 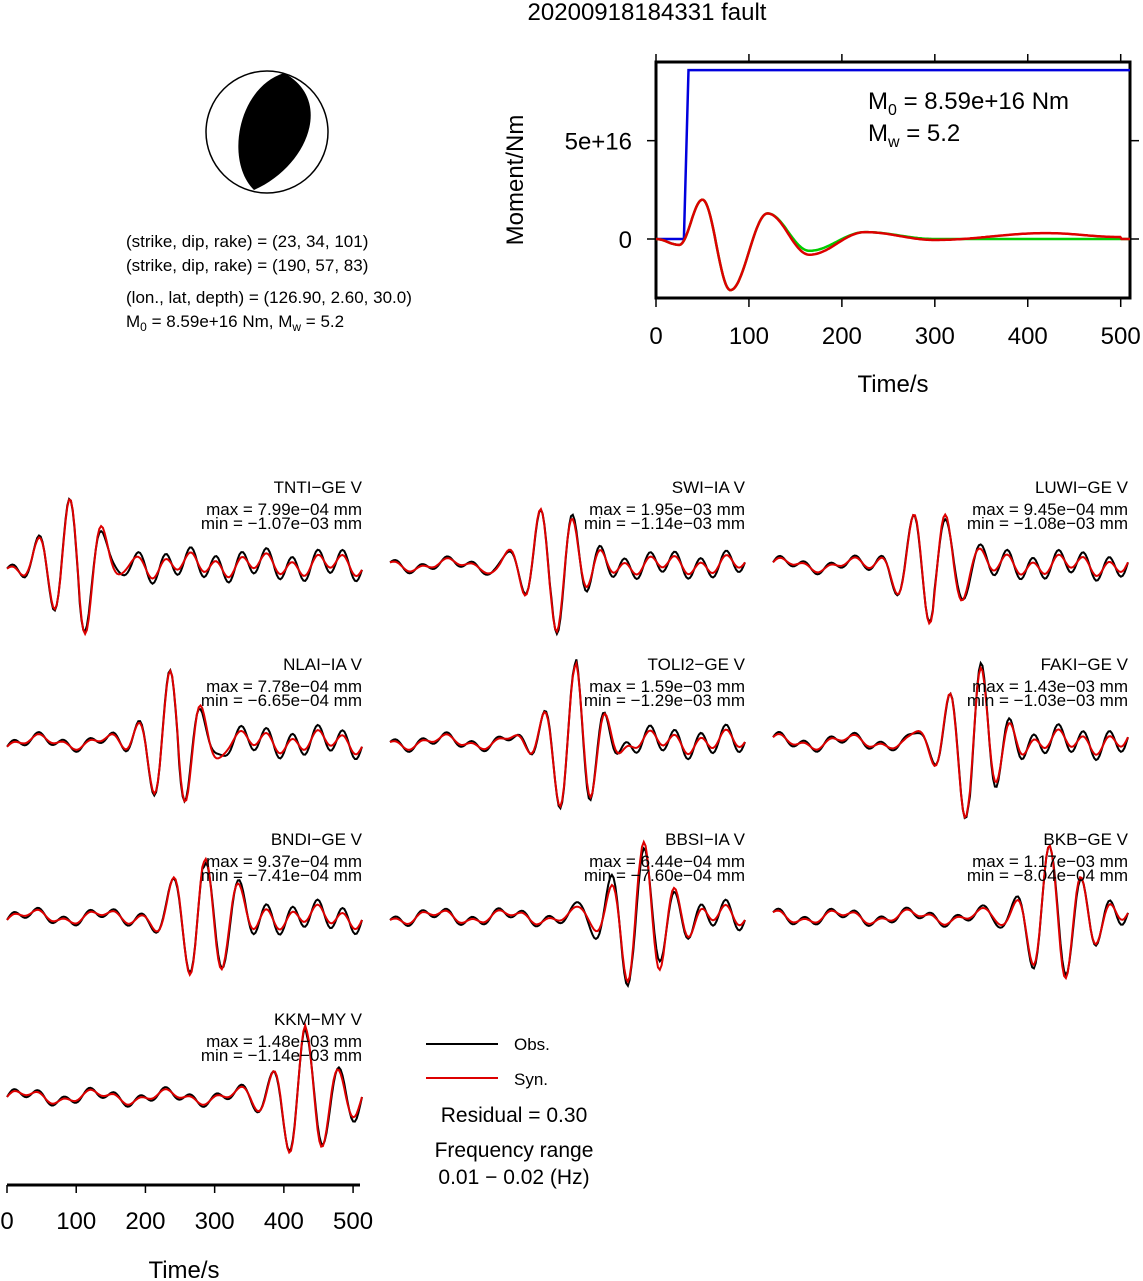 I want to click on moment-plot-ticks: 0 100 200 300 400 500 5e+16 0, so click(x=853, y=202).